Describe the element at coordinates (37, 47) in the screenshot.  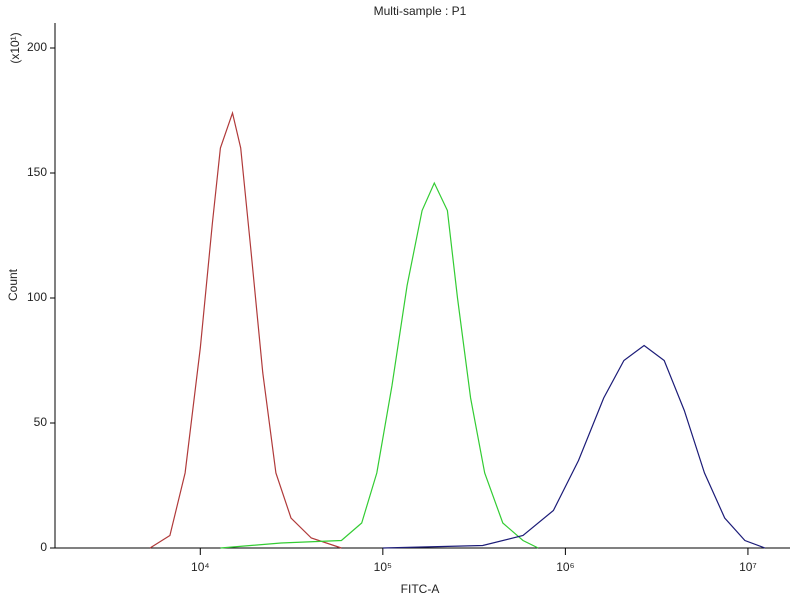
I see `y-tick-label: 200` at that location.